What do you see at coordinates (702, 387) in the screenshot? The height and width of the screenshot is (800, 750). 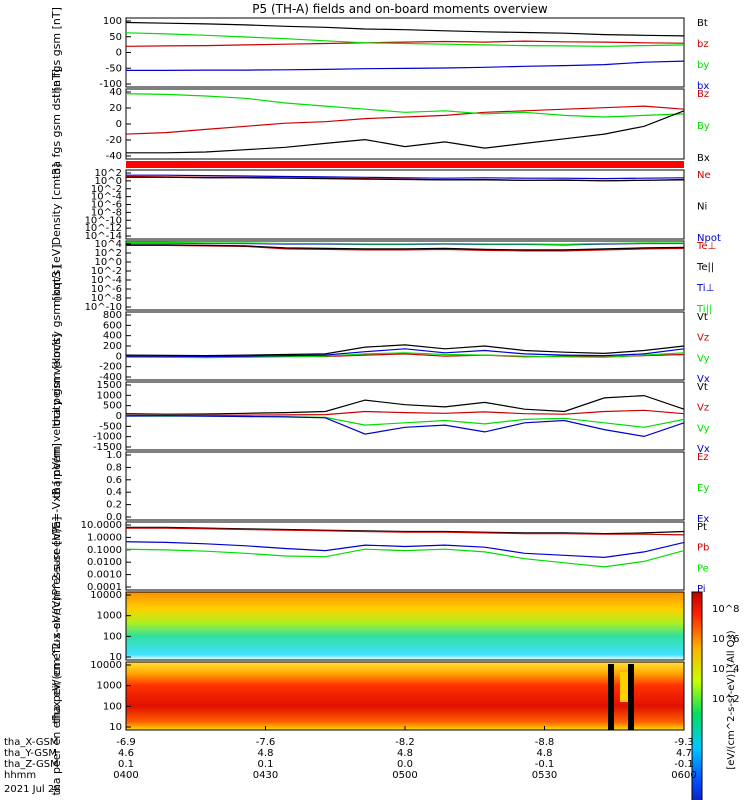 I see `legend-5-0: Vt` at bounding box center [702, 387].